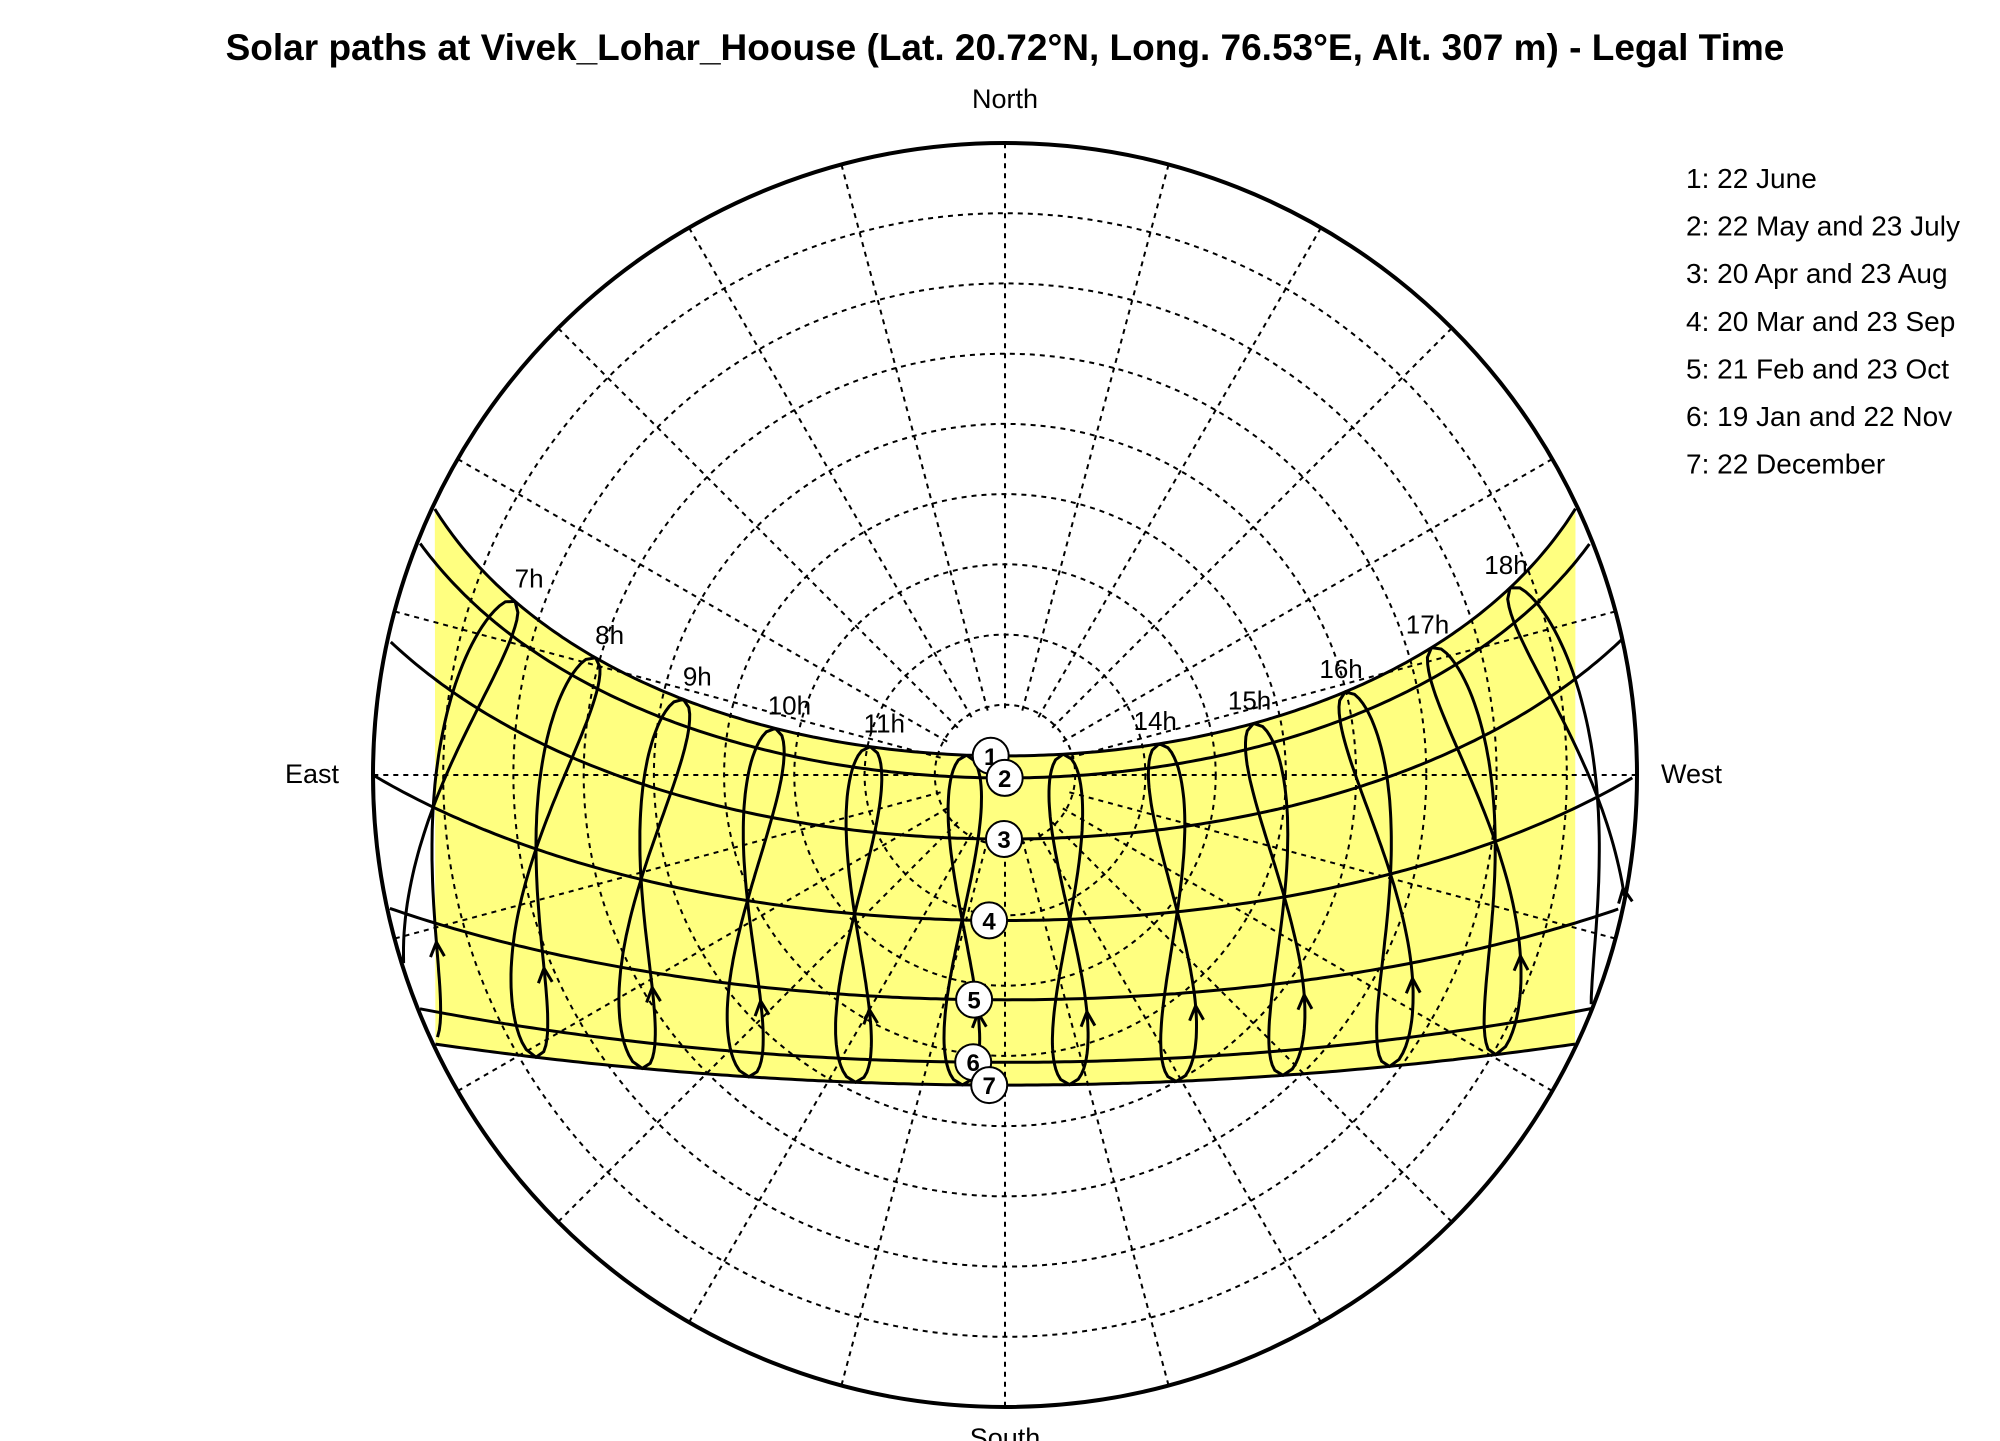  Describe the element at coordinates (1005, 1432) in the screenshot. I see `south-label: South` at that location.